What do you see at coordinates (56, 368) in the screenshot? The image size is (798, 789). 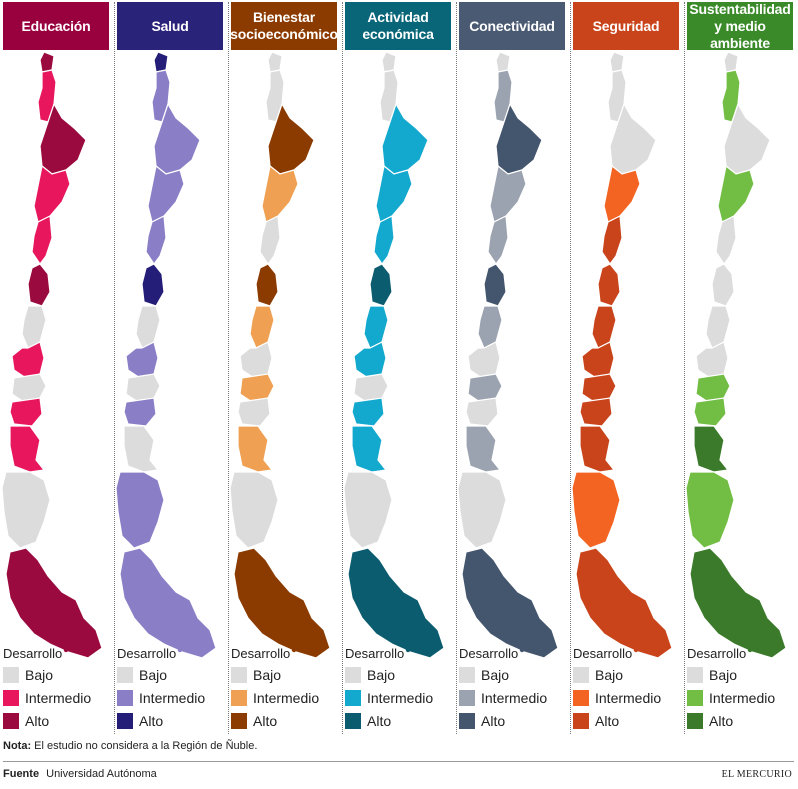 I see `panel-0: Educación Desarrollo Bajo Intermedio Alto` at bounding box center [56, 368].